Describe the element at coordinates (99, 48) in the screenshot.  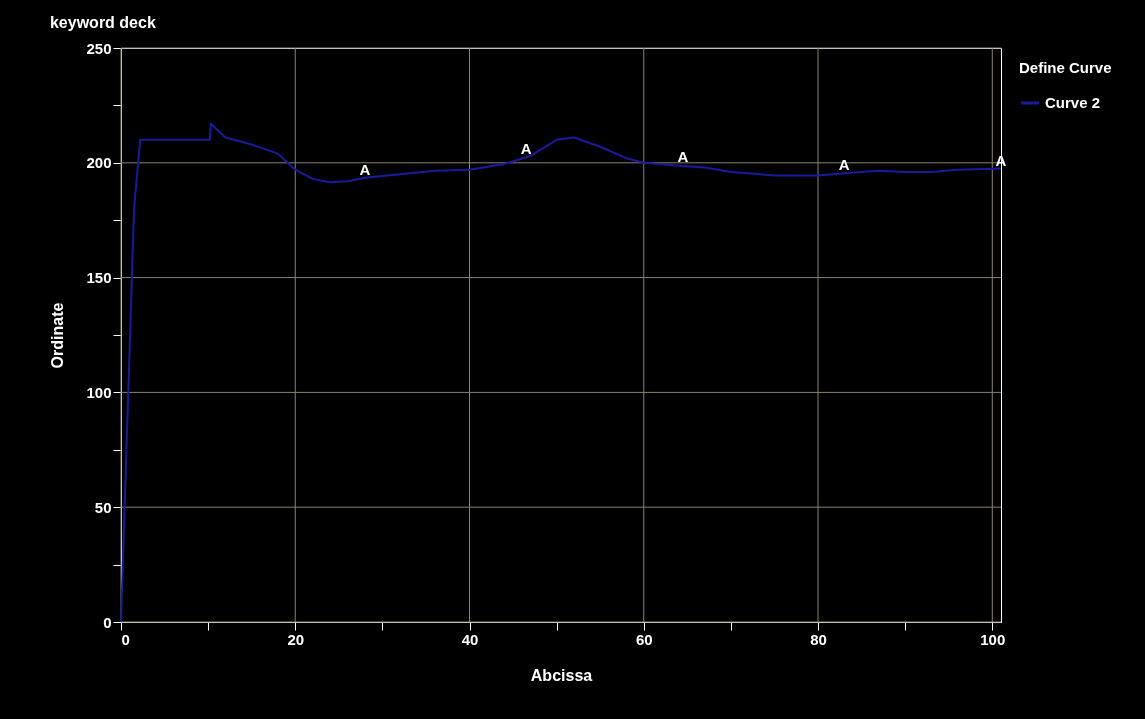
I see `y-tick-label: 250` at that location.